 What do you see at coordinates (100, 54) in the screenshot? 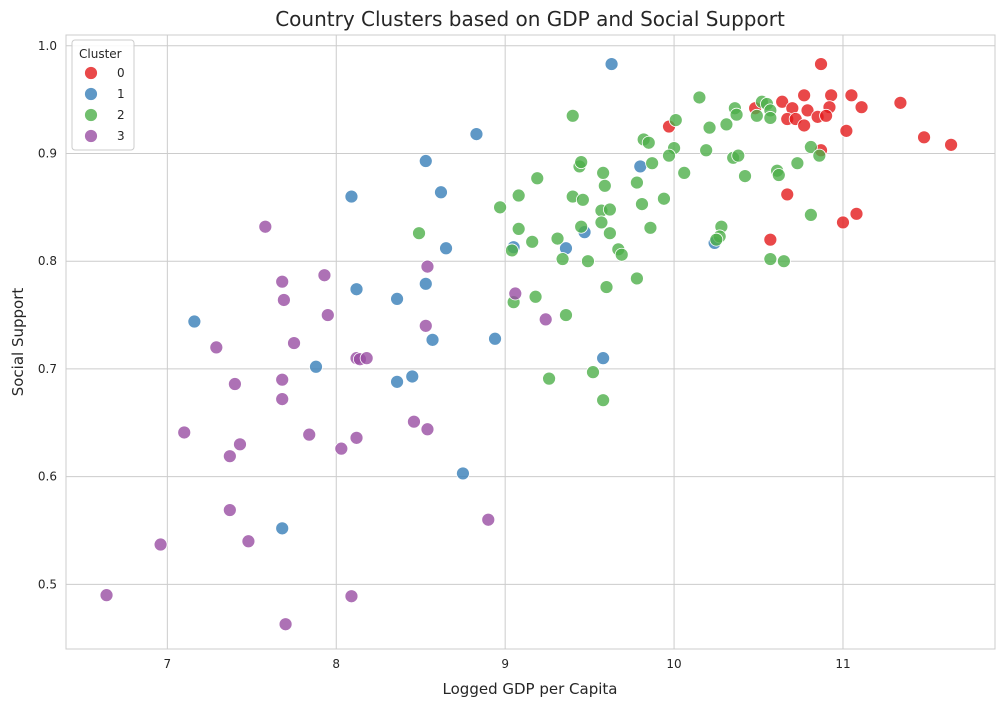
I see `legend-title: Cluster` at bounding box center [100, 54].